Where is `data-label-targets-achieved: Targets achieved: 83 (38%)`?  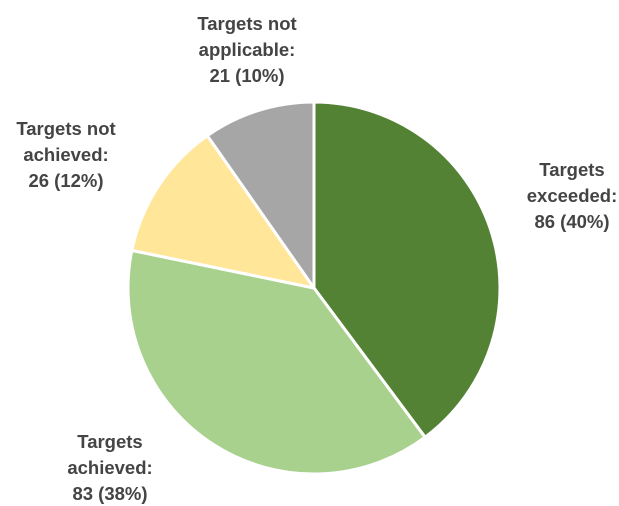 data-label-targets-achieved: Targets achieved: 83 (38%) is located at coordinates (109, 467).